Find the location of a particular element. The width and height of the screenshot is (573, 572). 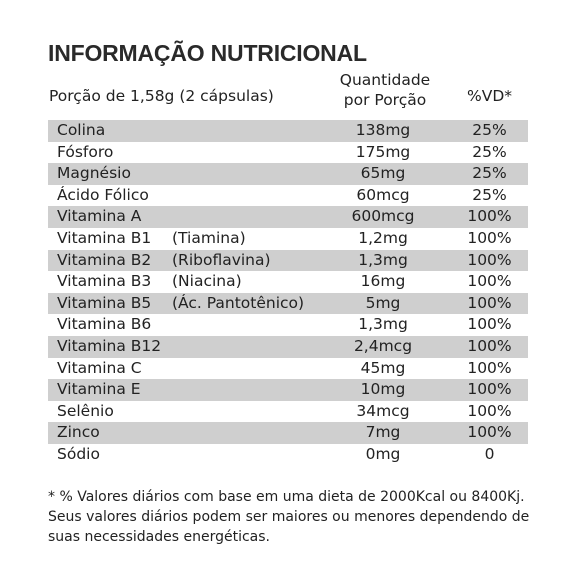

table-row: Vitamina B12 2,4mcg 100% is located at coordinates (288, 346).